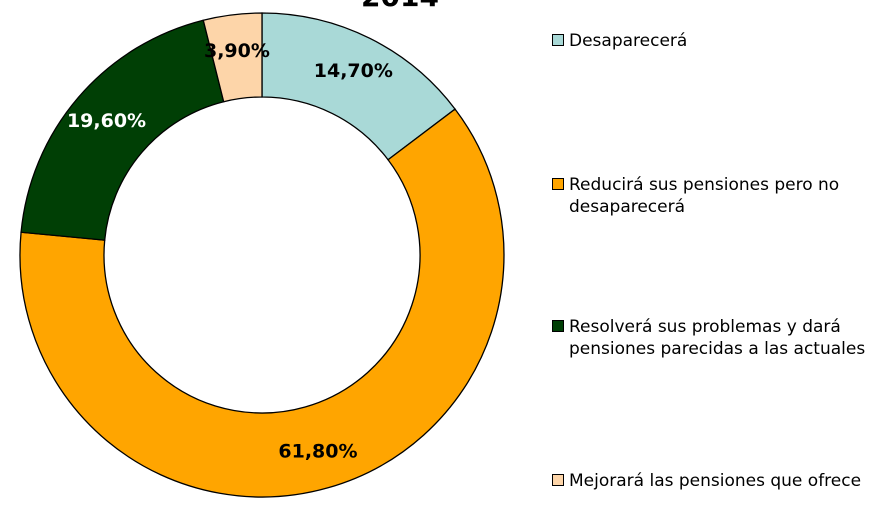  I want to click on data-label: 19,60%, so click(106, 121).